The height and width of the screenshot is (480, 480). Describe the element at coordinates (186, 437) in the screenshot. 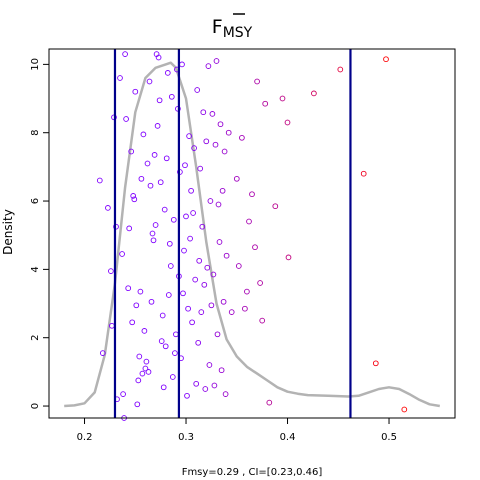

I see `x-tick-label: 0.3` at that location.